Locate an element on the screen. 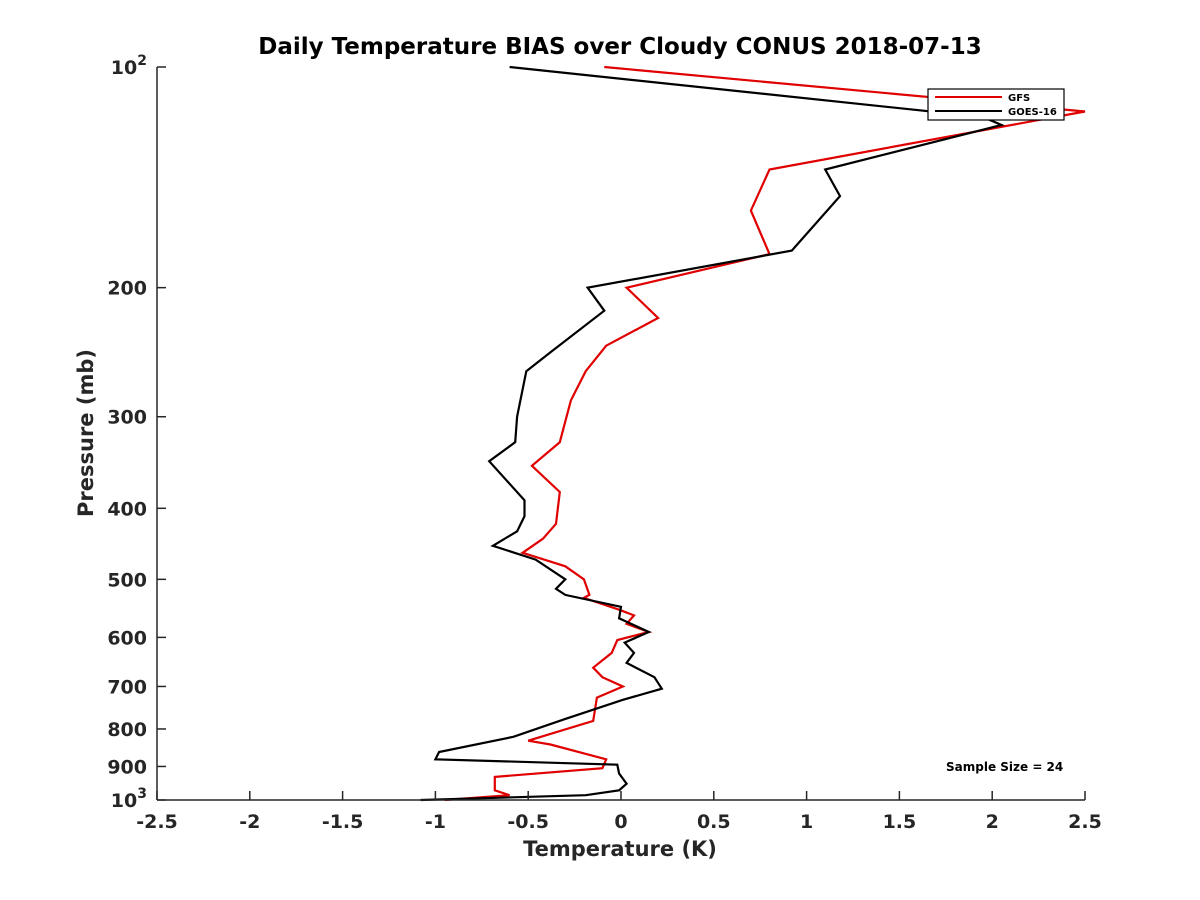  y-tick-label: 10³ is located at coordinates (129, 799).